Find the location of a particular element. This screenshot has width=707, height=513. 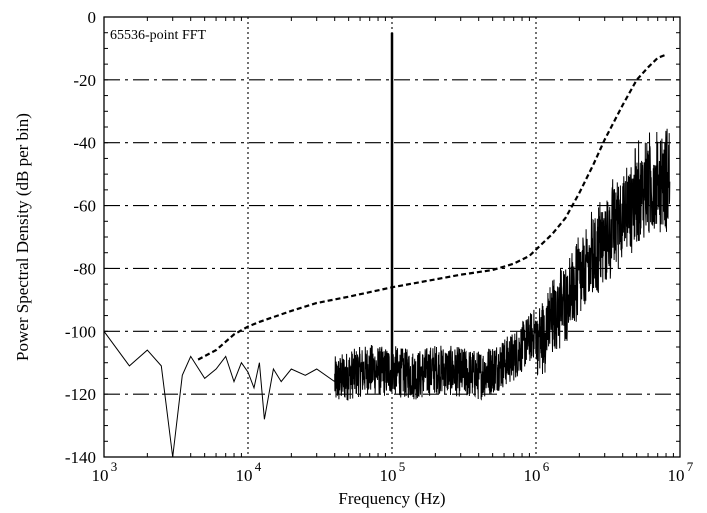

y-tick-labels: 0 -20 -40 -60 -80 -100 -120 -140 is located at coordinates (80, 237).